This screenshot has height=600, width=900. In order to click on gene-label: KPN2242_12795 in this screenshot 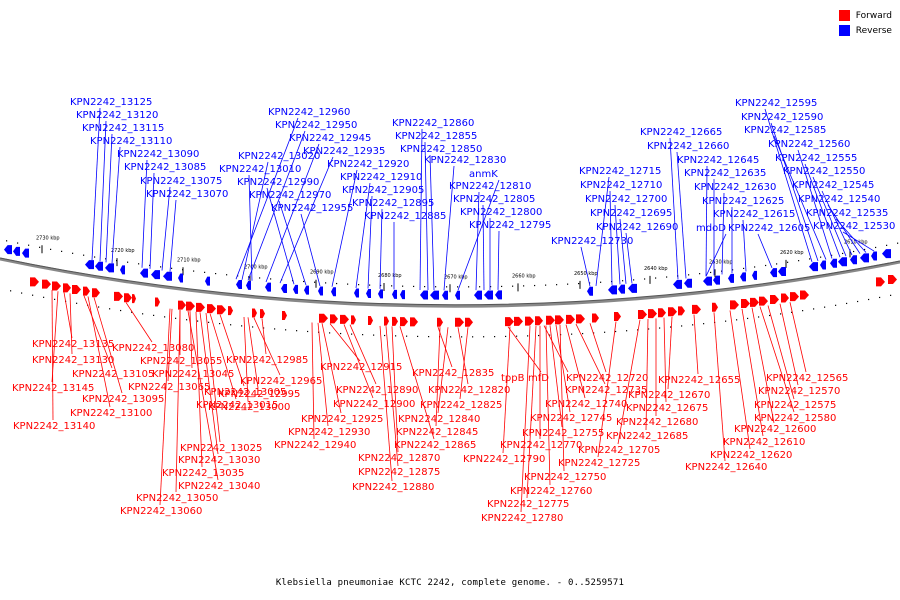, I will do `click(510, 225)`.